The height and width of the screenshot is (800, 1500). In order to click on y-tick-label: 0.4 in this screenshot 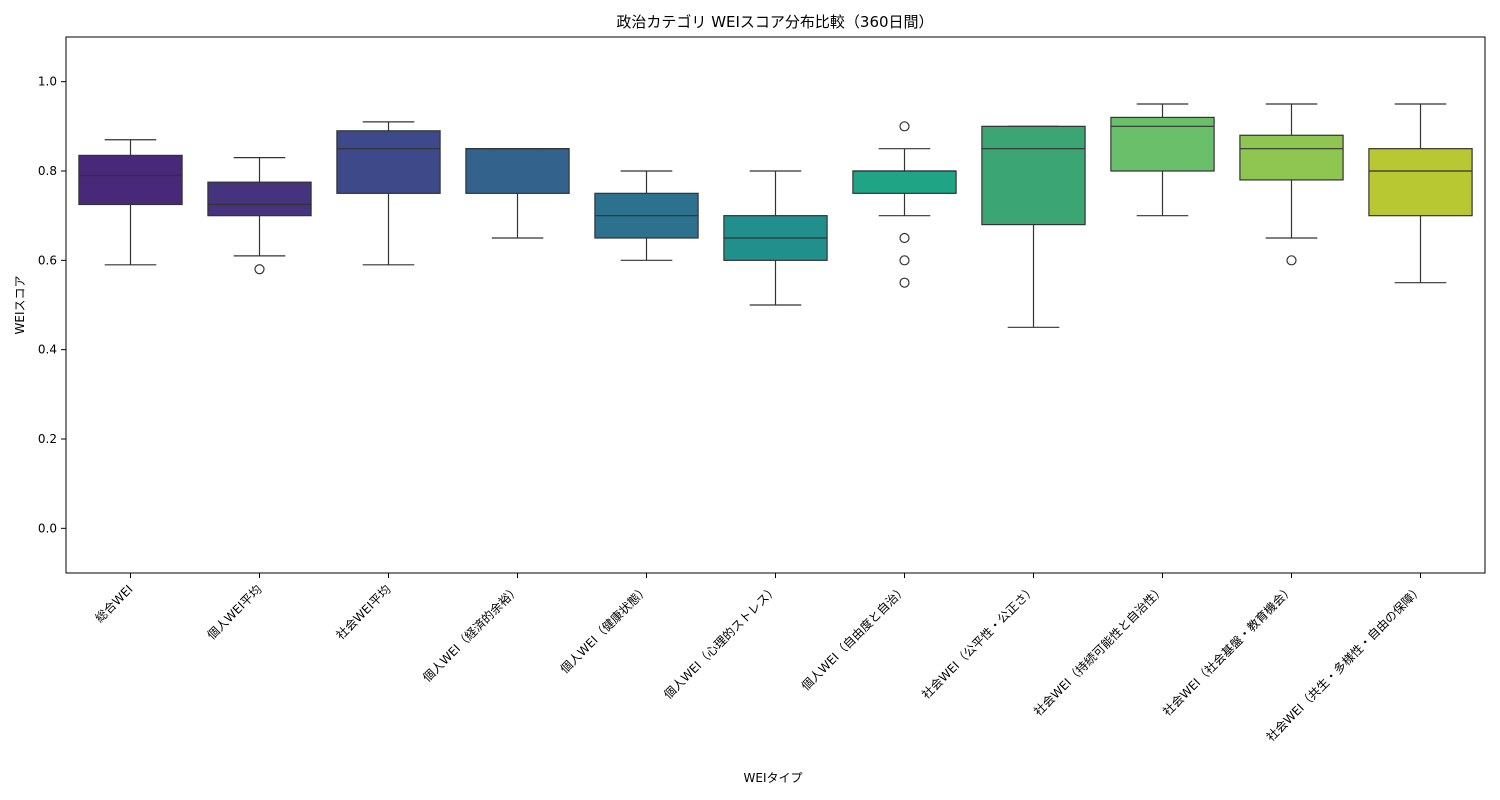, I will do `click(47, 350)`.